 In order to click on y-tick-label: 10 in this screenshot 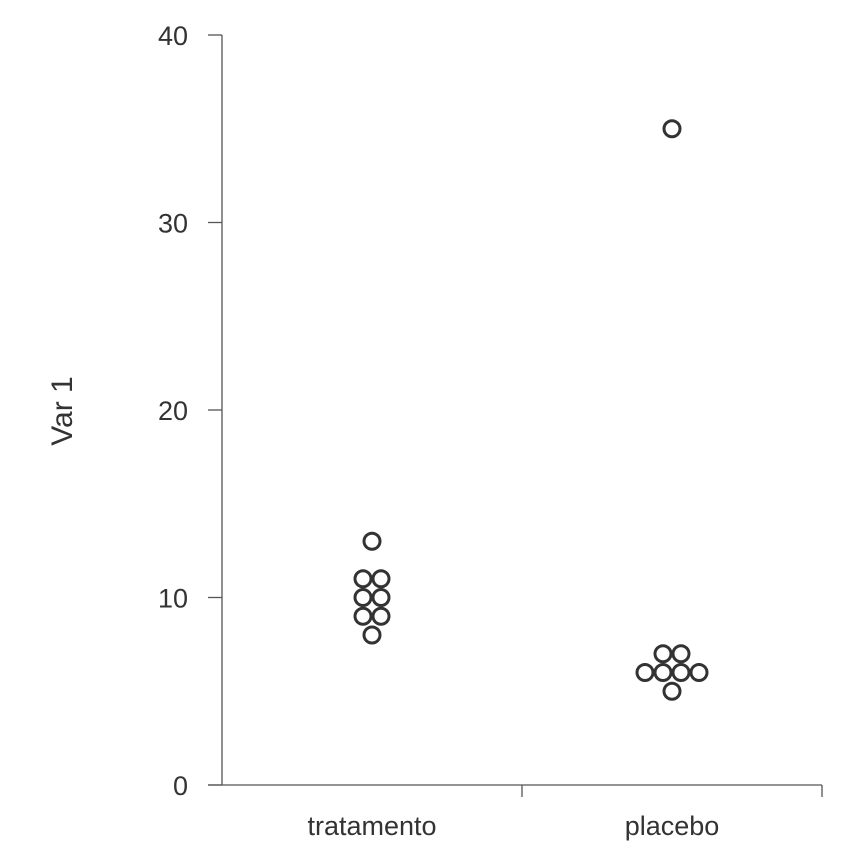, I will do `click(173, 599)`.